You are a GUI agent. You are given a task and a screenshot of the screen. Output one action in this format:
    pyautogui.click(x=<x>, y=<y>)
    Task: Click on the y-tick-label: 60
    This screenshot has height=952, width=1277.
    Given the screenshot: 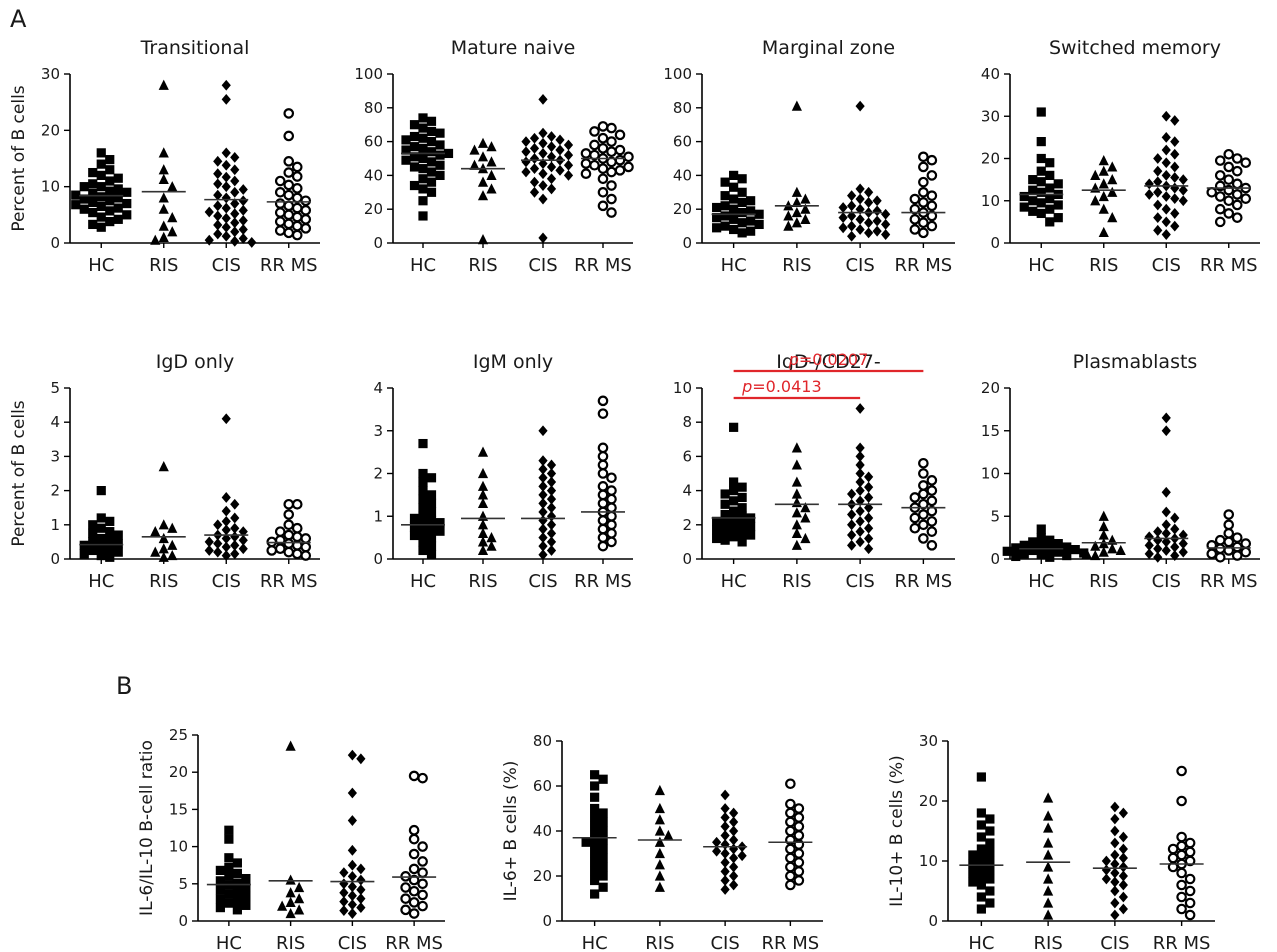 What is the action you would take?
    pyautogui.click(x=682, y=142)
    